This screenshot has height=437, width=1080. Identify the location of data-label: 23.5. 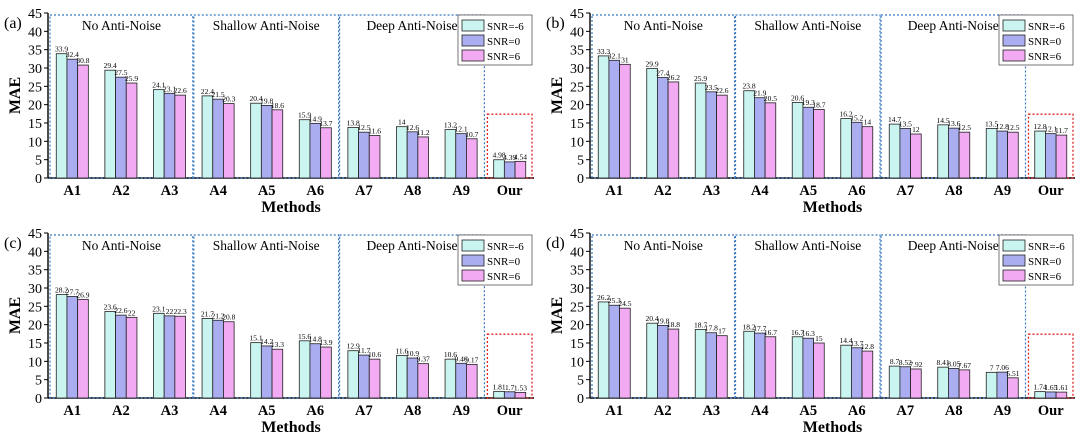
(711, 87).